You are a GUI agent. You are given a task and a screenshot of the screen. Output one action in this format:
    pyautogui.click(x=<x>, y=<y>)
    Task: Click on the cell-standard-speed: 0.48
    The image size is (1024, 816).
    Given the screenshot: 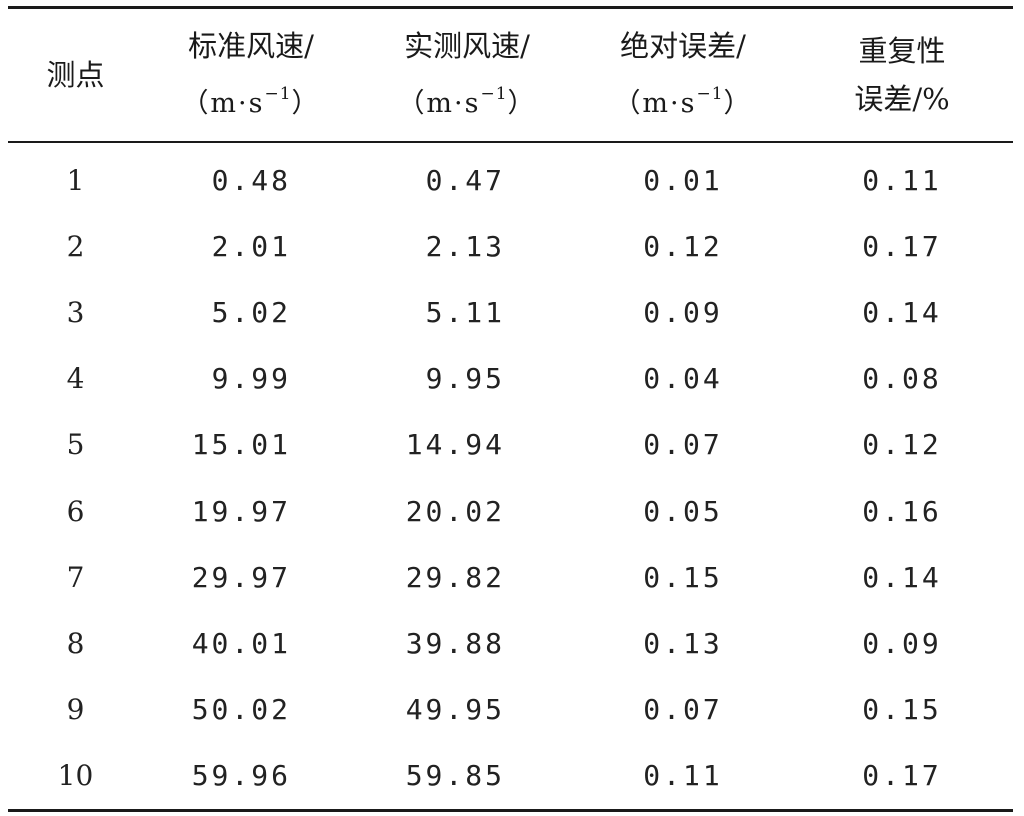 What is the action you would take?
    pyautogui.click(x=251, y=180)
    